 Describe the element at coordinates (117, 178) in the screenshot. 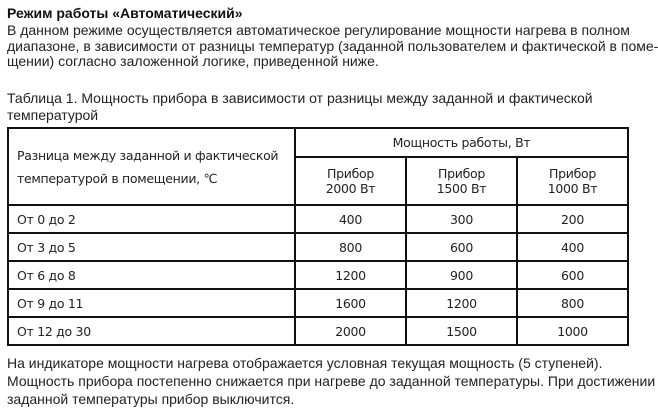

I see `row-header-line: температурой в помещении, ℃` at that location.